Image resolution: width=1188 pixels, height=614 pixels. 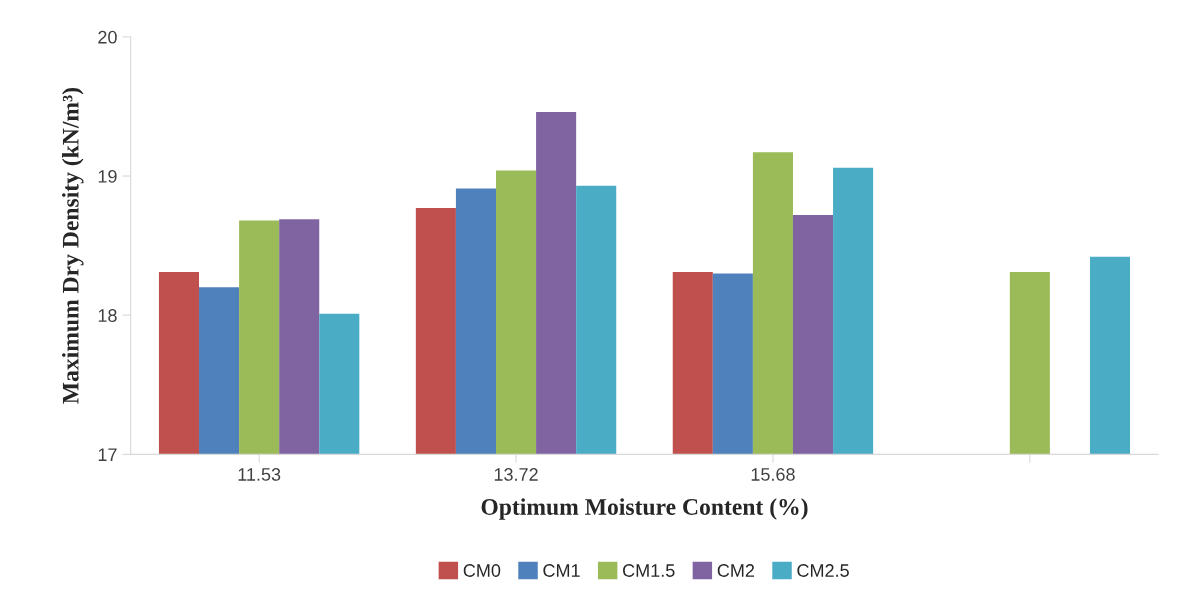 What do you see at coordinates (107, 454) in the screenshot?
I see `y-tick-label: 17` at bounding box center [107, 454].